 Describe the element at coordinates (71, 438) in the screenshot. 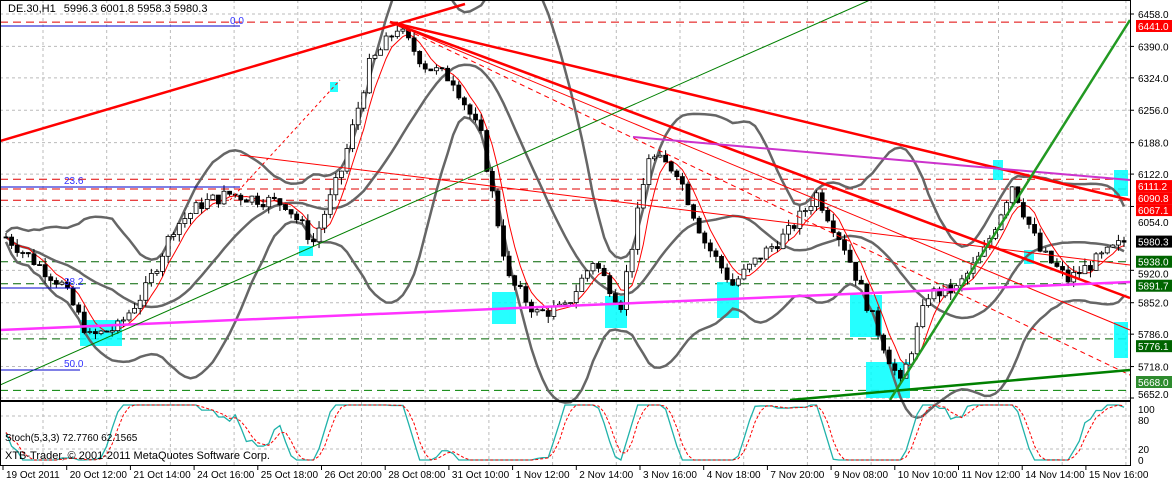

I see `stochastic-label: Stoch(5,3,3) 72.7760 62.1565` at that location.